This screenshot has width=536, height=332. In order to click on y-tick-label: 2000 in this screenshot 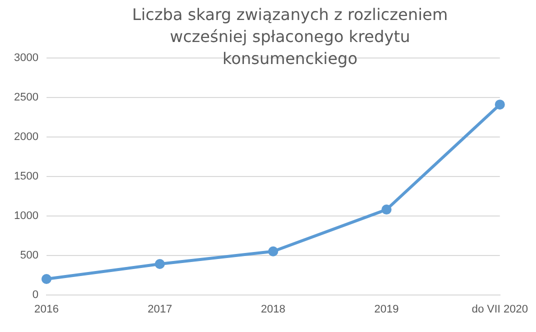, I will do `click(26, 136)`.